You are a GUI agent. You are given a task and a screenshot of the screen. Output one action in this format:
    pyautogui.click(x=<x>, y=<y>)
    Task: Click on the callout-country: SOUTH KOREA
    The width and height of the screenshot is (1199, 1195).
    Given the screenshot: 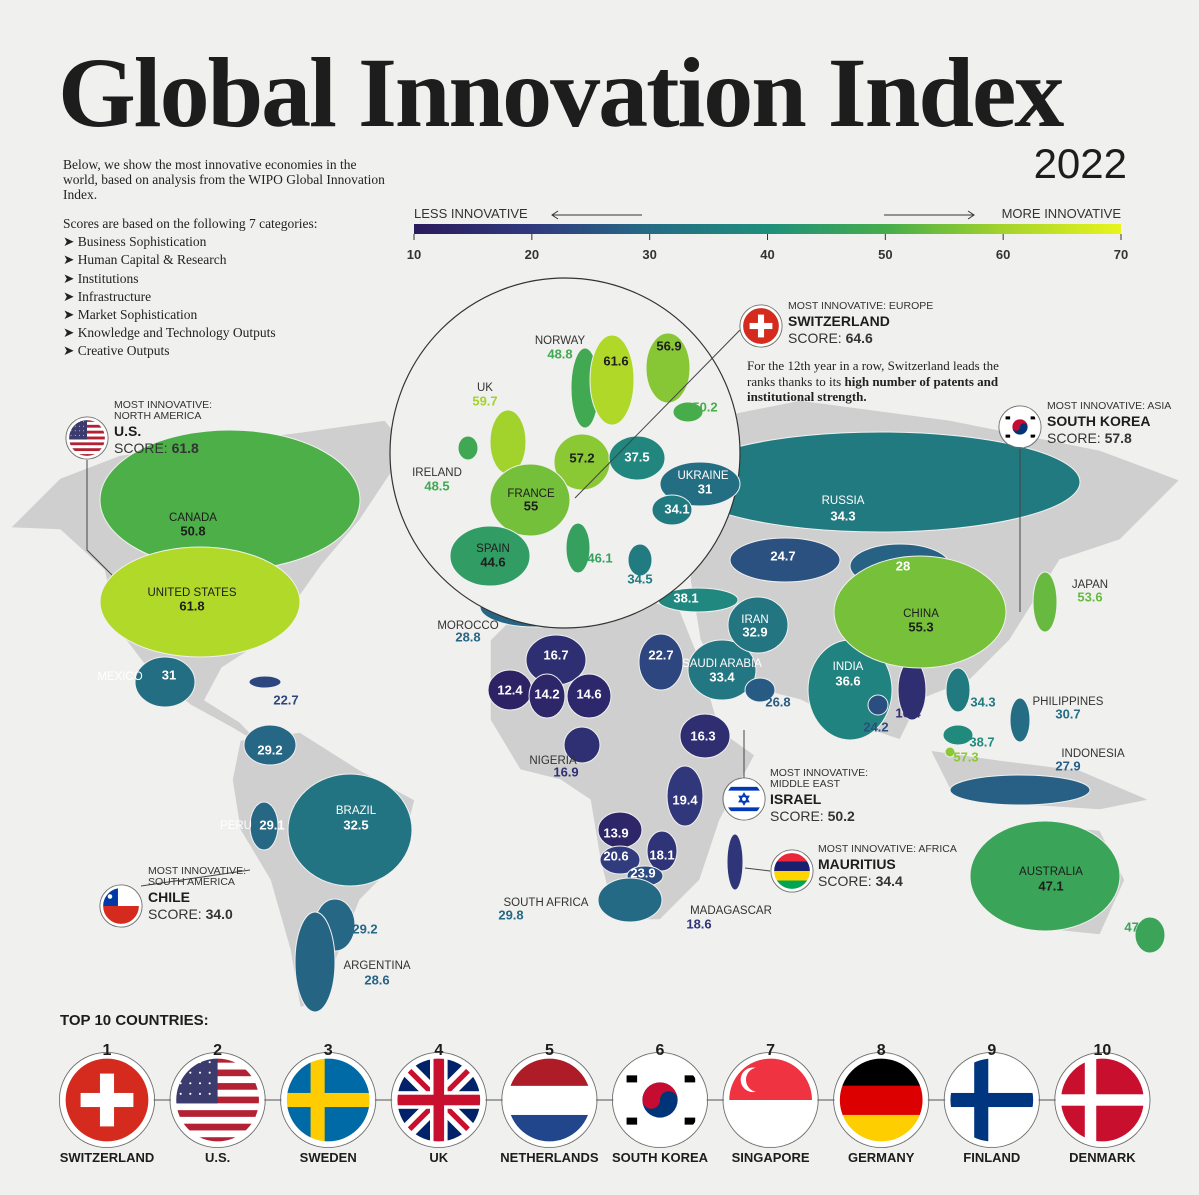 What is the action you would take?
    pyautogui.click(x=1098, y=421)
    